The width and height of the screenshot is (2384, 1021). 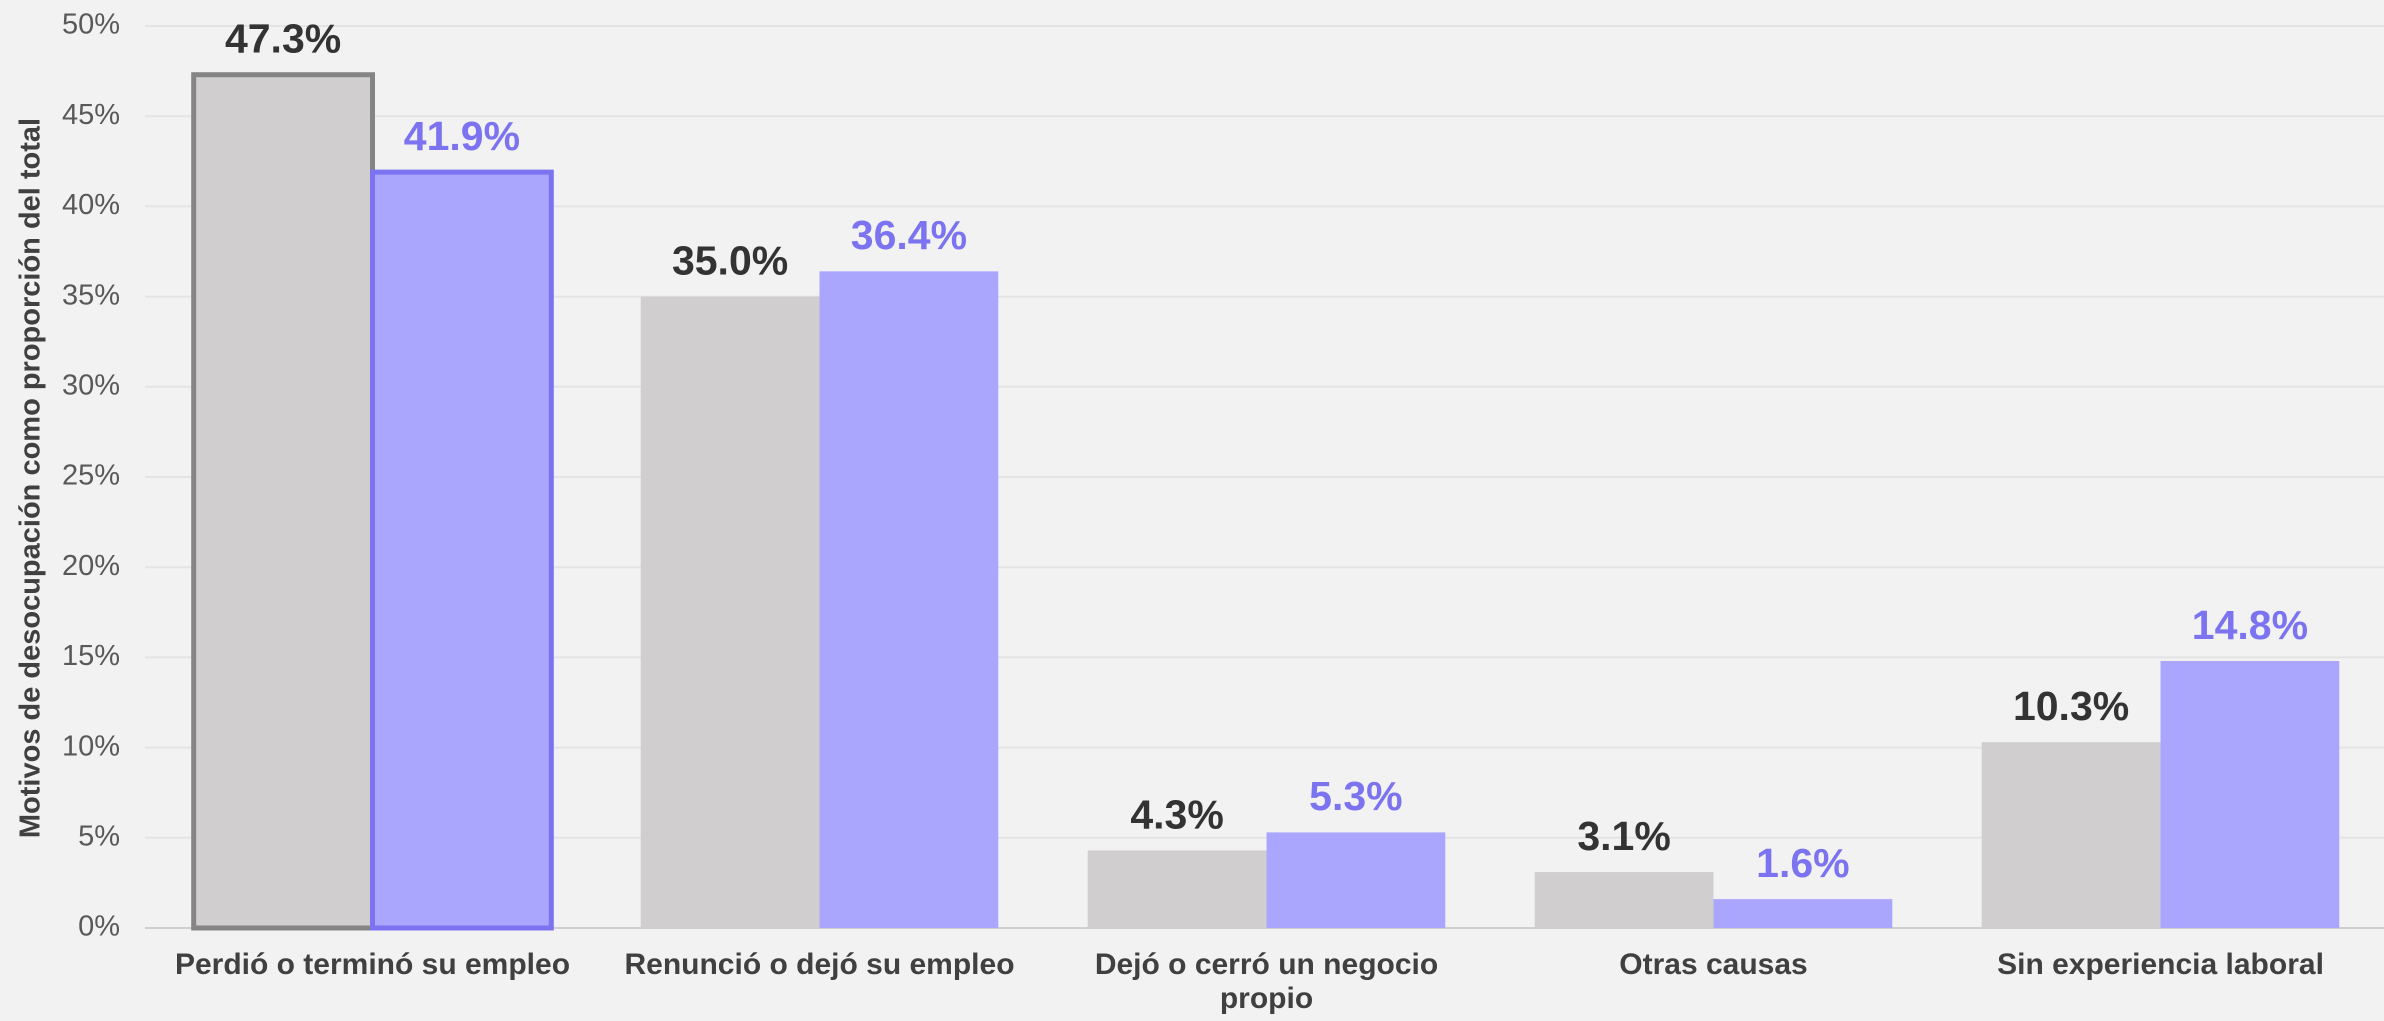 I want to click on data-label: 14.8%, so click(x=2250, y=625).